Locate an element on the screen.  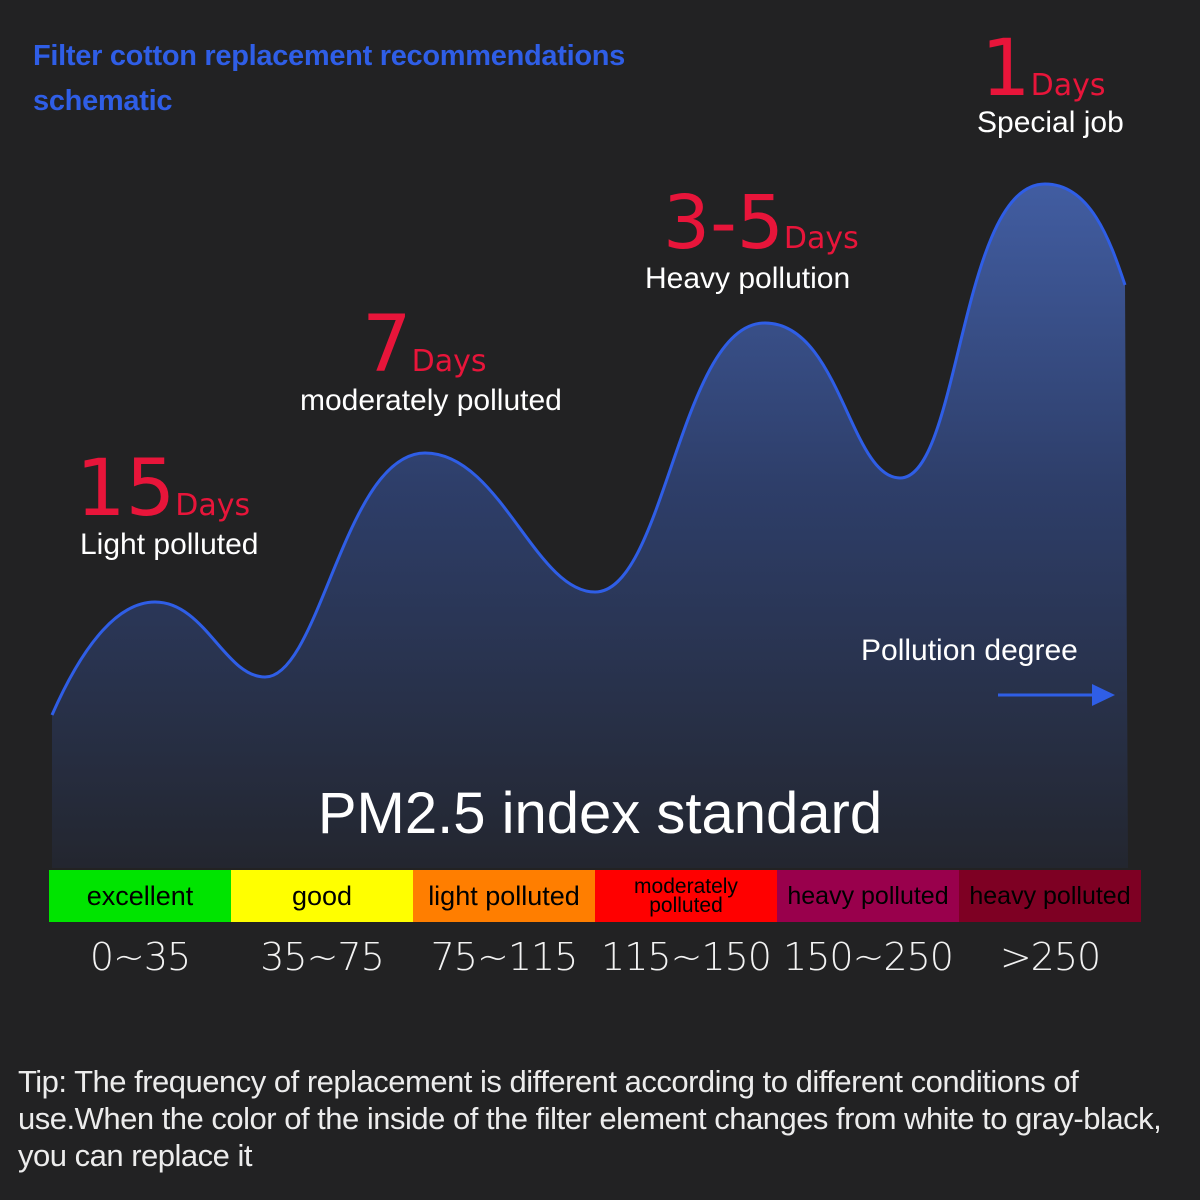
range-label: 115~150 is located at coordinates (686, 957).